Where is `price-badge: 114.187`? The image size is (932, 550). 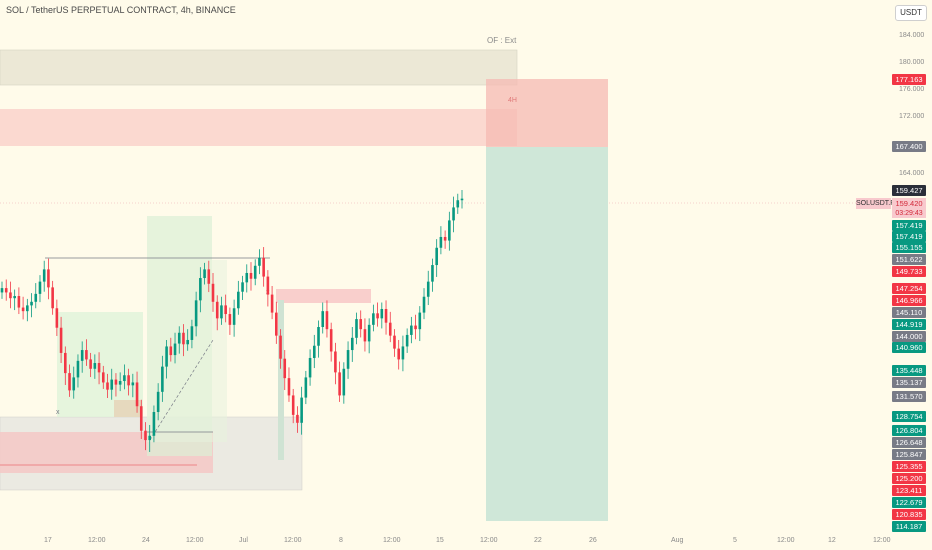 price-badge: 114.187 is located at coordinates (909, 526).